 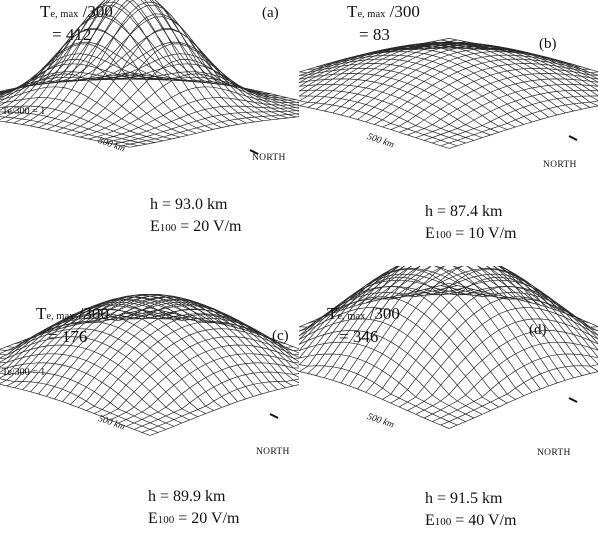 What do you see at coordinates (363, 325) in the screenshot?
I see `tmax-label-d: Te, max /300 = 346` at bounding box center [363, 325].